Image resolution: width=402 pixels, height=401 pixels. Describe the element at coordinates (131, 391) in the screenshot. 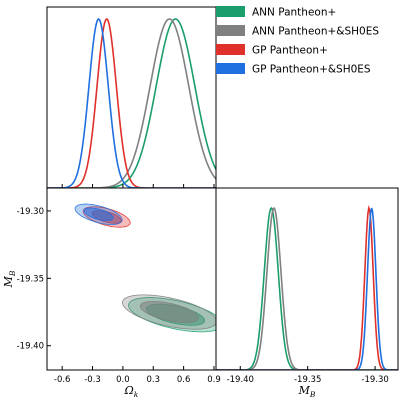

I see `axis-label-omega-k: Ωk` at that location.